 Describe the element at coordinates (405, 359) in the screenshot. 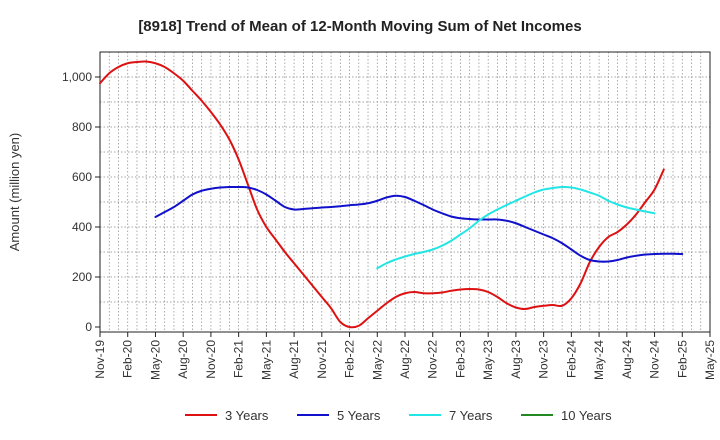

I see `x-tick-label: Aug-22` at that location.